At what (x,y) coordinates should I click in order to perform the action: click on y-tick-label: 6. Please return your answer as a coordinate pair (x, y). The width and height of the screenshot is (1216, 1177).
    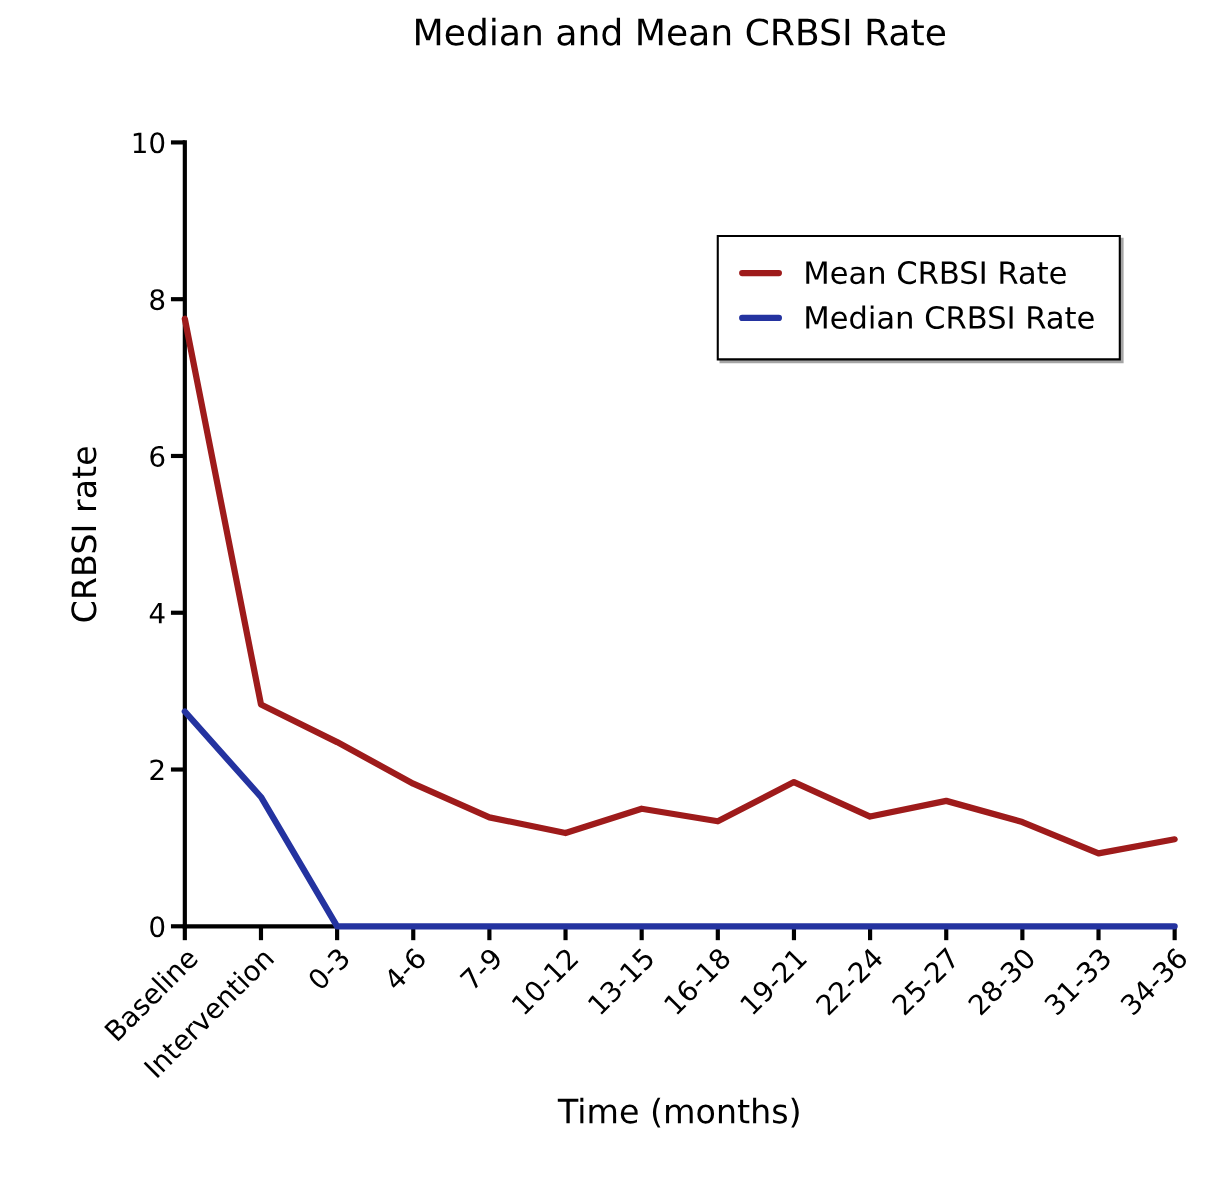
    Looking at the image, I should click on (157, 456).